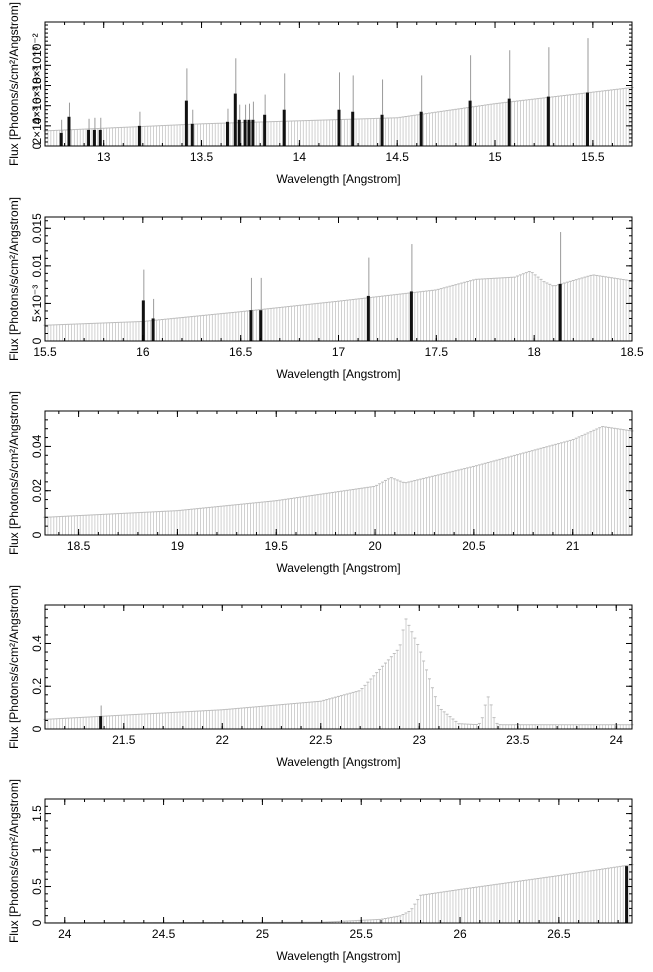  Describe the element at coordinates (37, 813) in the screenshot. I see `y-tick-label: 1.5` at that location.